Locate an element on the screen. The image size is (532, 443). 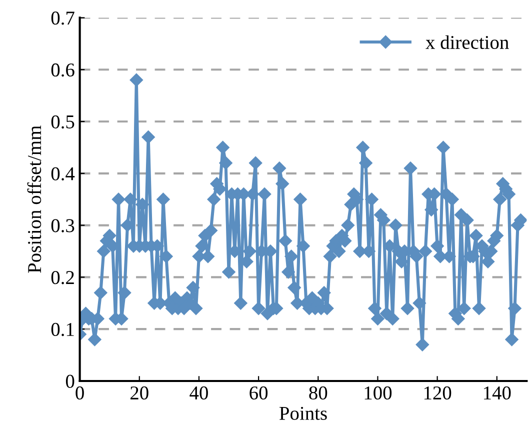
x-tick-label: 120 is located at coordinates (438, 393).